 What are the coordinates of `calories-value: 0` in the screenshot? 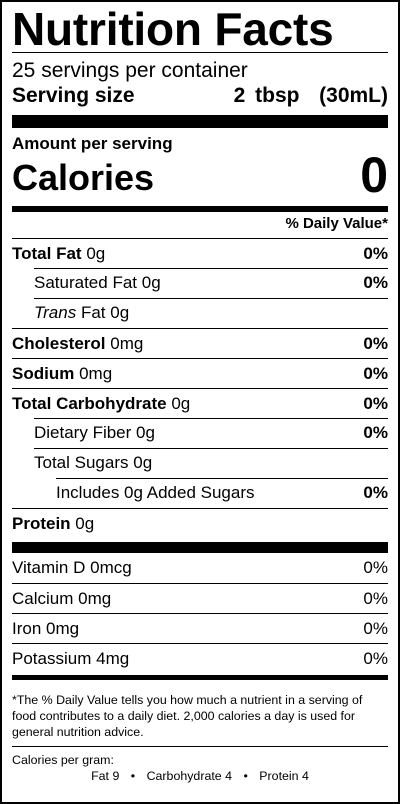 It's located at (374, 175).